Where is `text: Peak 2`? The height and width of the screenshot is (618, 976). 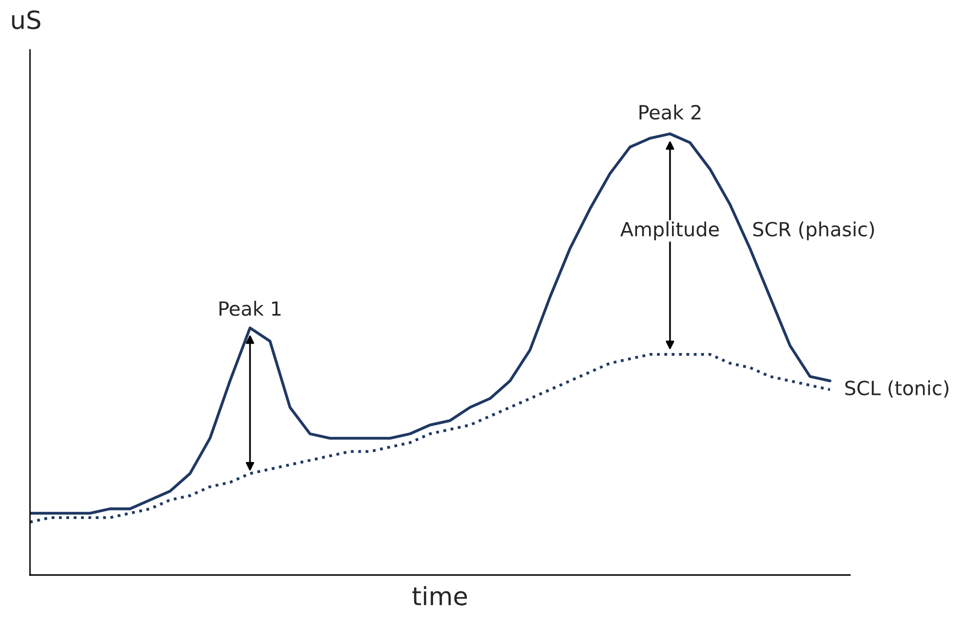
text: Peak 2 is located at coordinates (670, 112).